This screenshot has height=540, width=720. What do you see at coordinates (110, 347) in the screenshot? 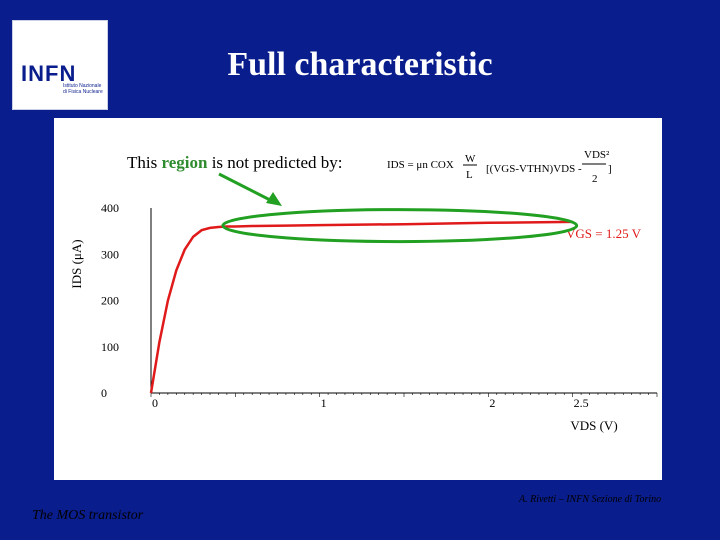
I see `y-tick-label: 100` at bounding box center [110, 347].